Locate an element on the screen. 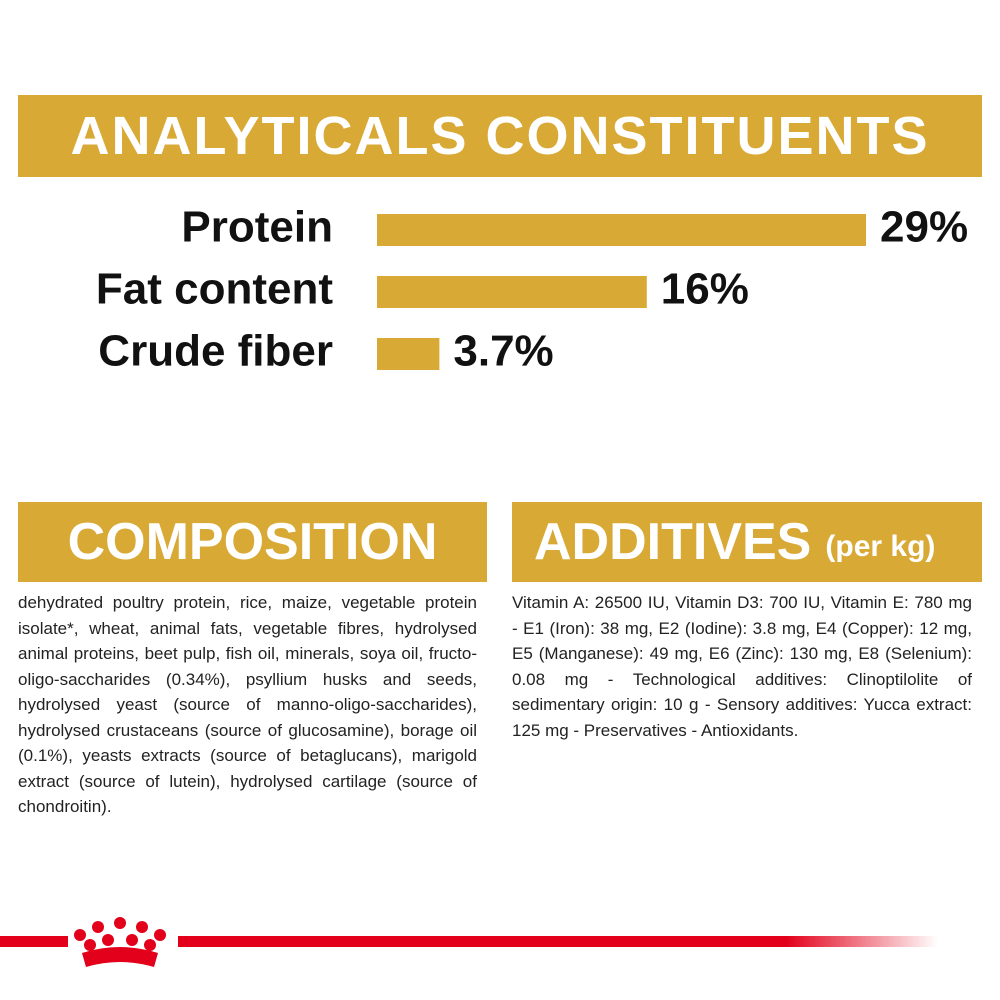  additives-title: ADDITIVES is located at coordinates (673, 542).